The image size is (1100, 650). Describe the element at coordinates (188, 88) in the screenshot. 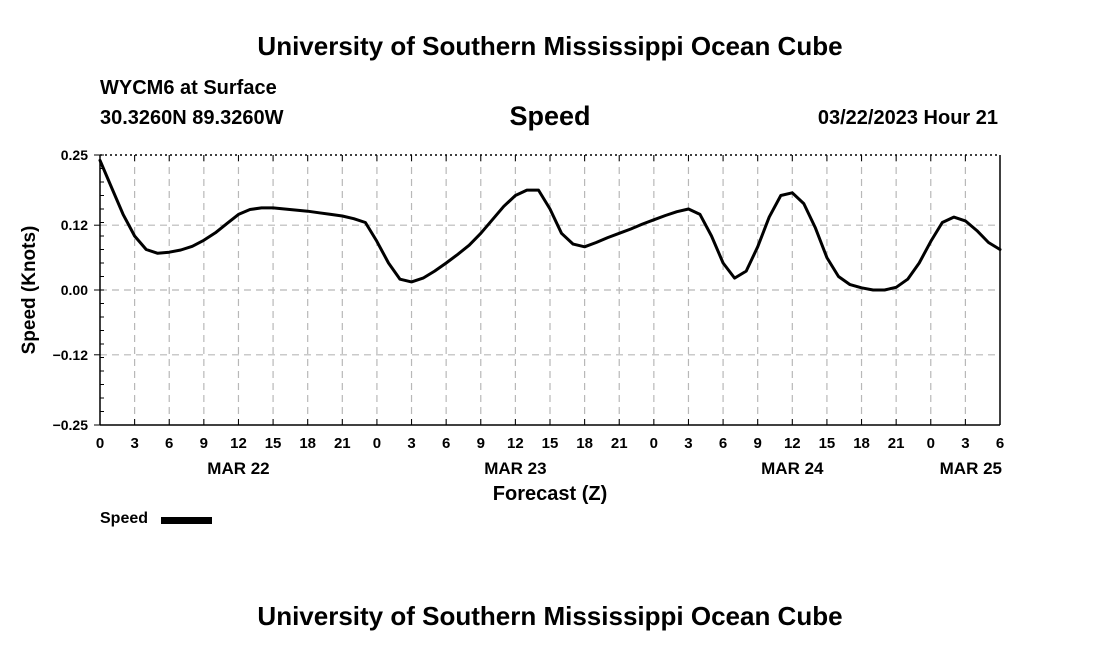

I see `station-name: WYCM6 at Surface` at that location.